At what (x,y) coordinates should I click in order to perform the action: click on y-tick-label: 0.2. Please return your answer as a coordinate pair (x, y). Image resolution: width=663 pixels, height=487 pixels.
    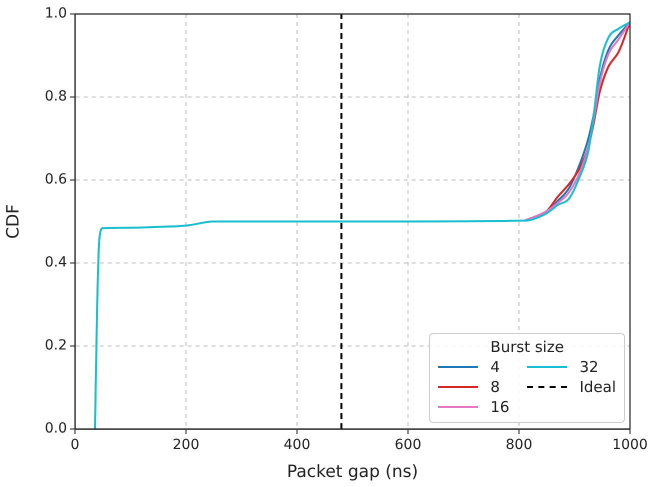
    Looking at the image, I should click on (55, 346).